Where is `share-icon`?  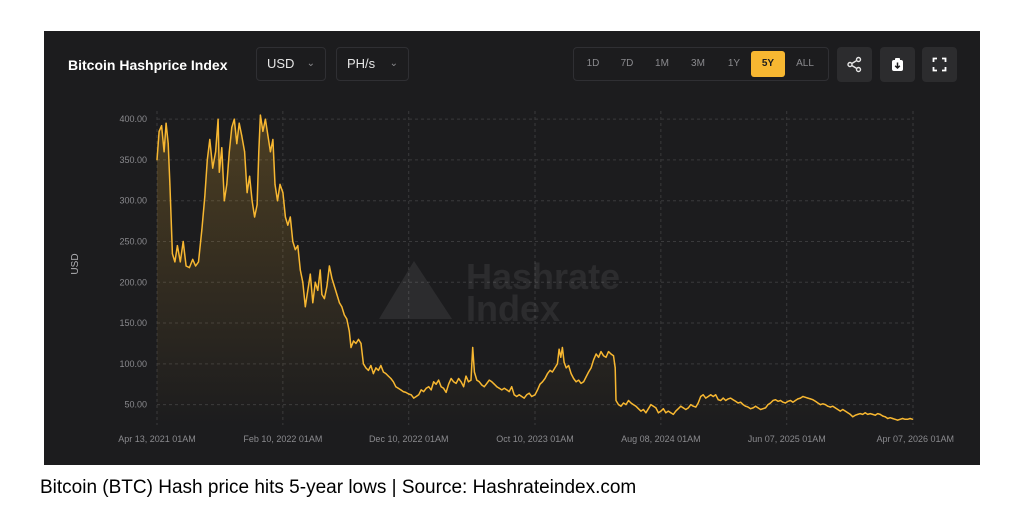
share-icon is located at coordinates (854, 64).